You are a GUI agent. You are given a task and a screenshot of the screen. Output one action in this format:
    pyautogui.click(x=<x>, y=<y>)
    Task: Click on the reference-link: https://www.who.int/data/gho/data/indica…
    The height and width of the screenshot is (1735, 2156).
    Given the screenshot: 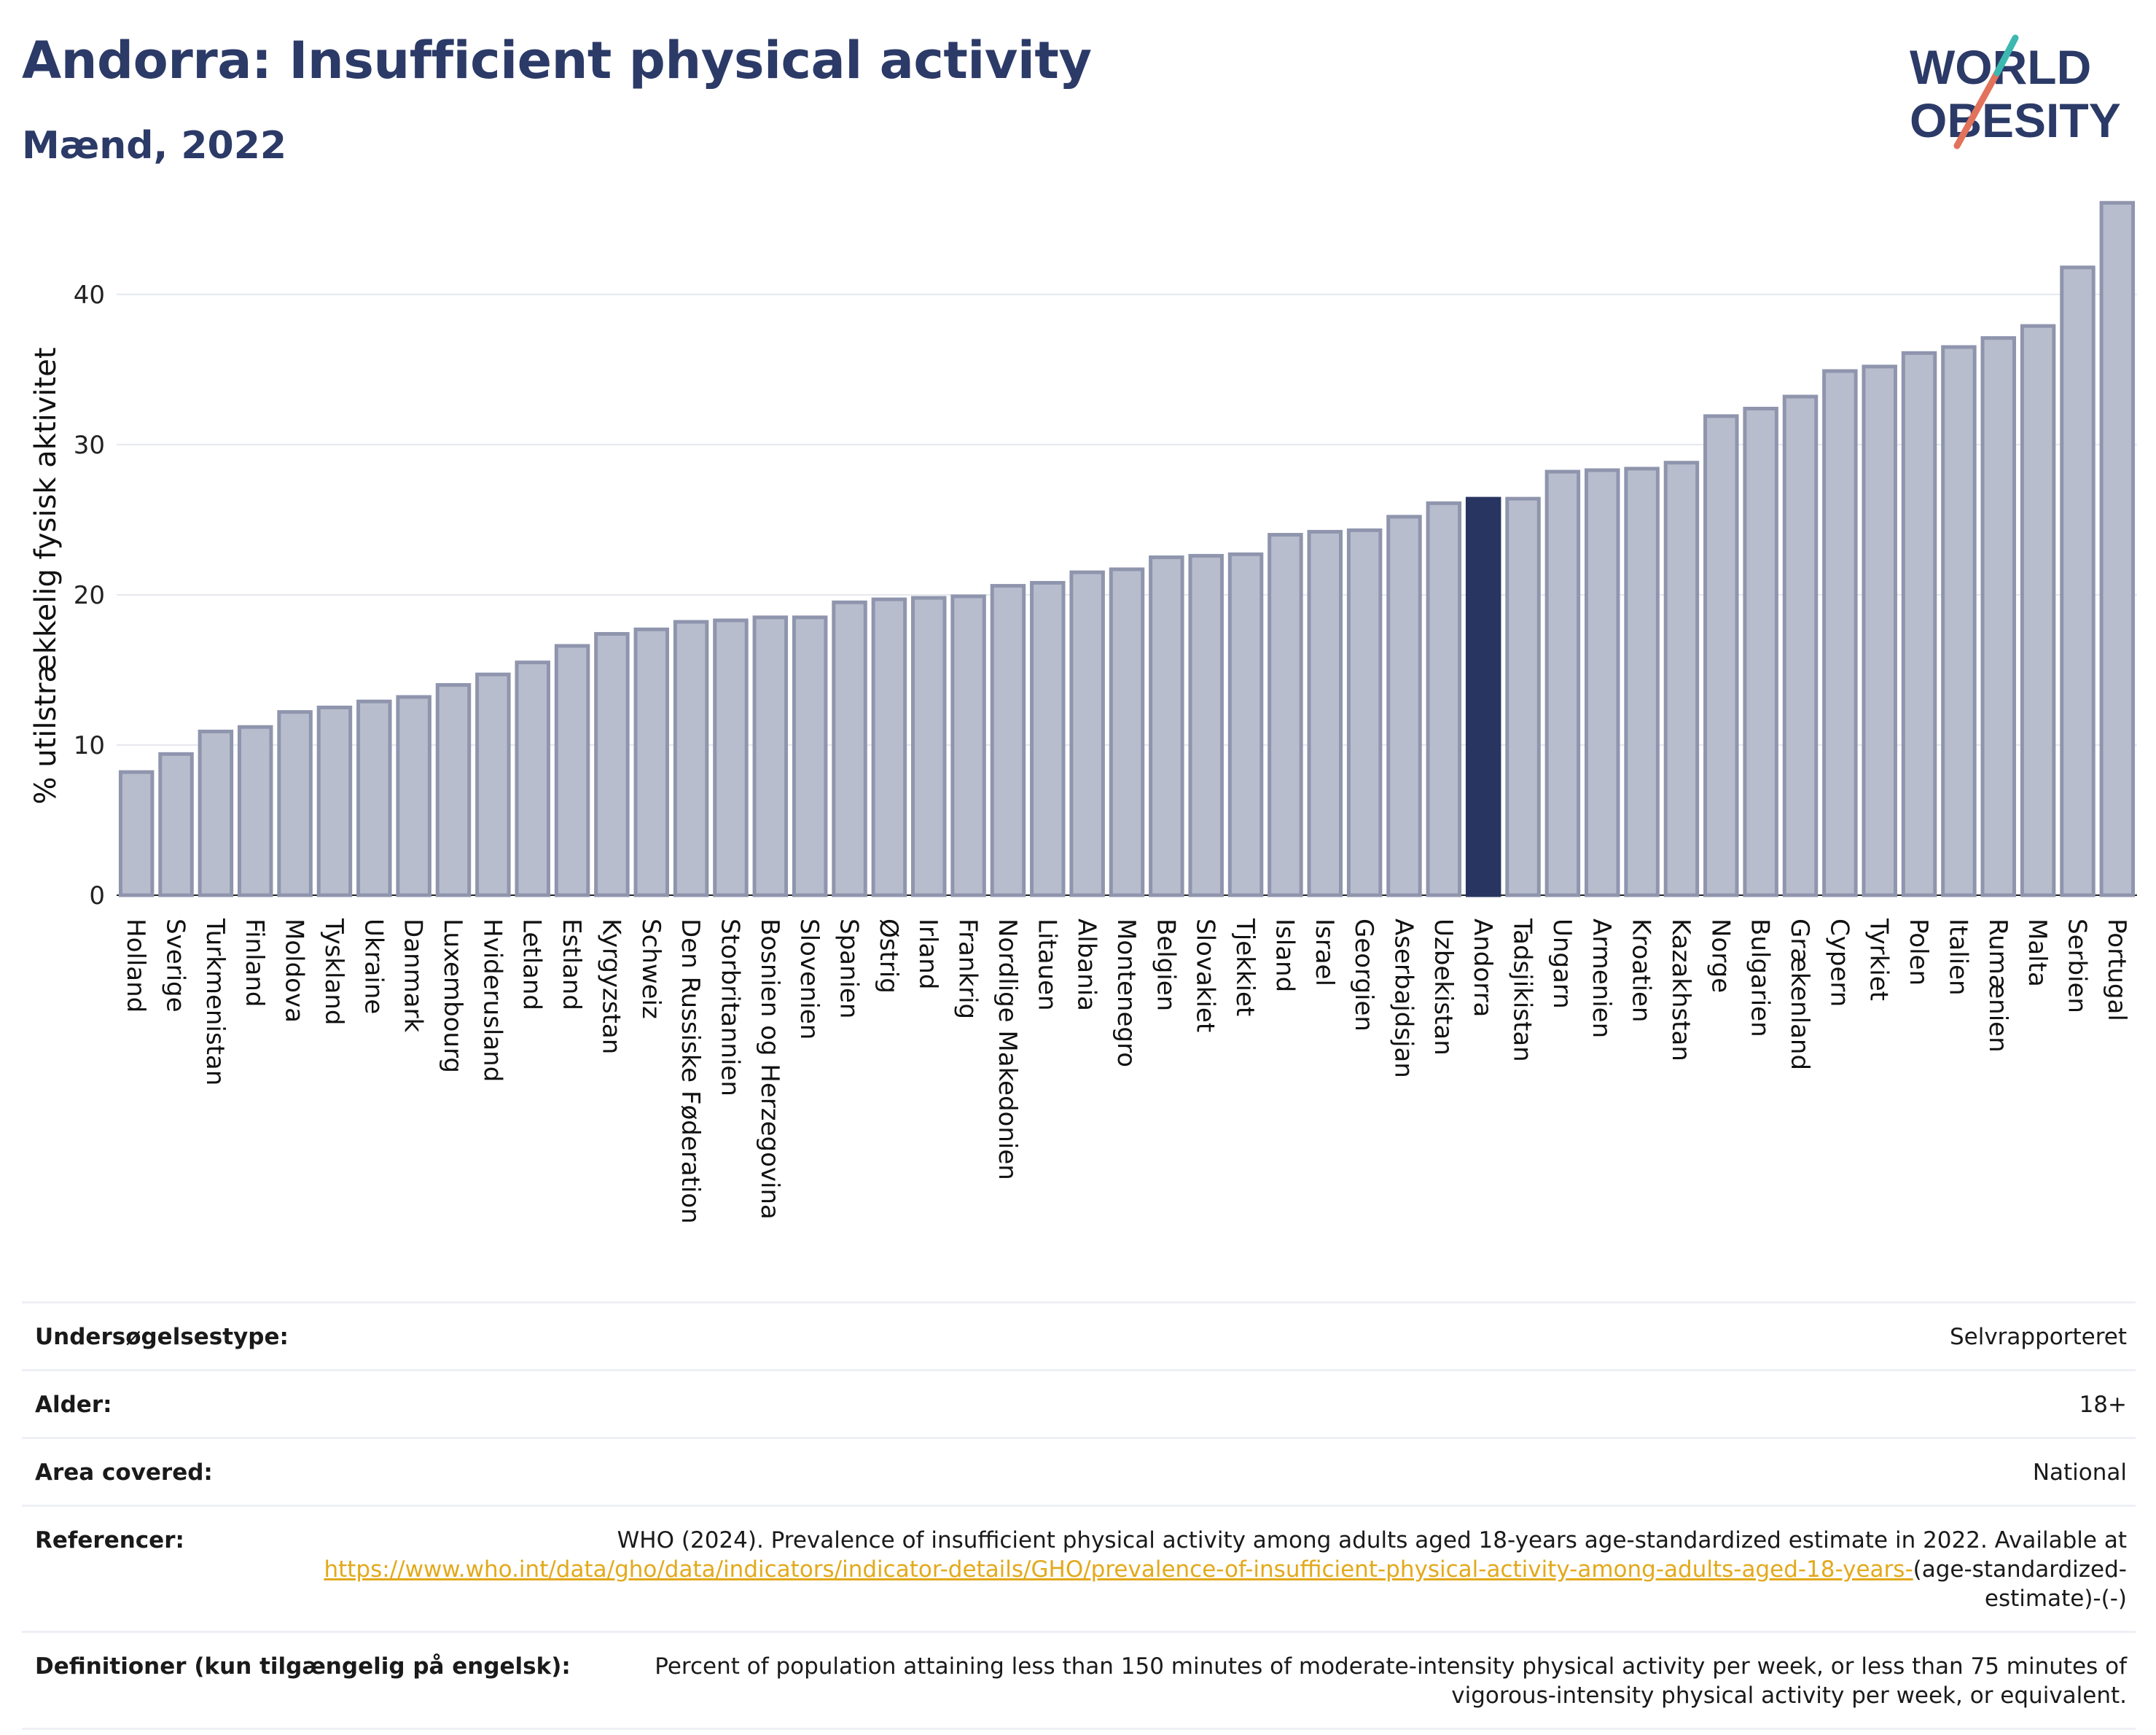 What is the action you would take?
    pyautogui.click(x=1118, y=1569)
    